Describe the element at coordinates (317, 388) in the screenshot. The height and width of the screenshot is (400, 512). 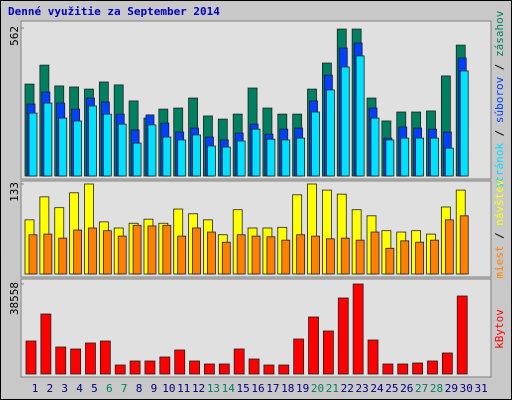
I see `x-tick-label: 20` at that location.